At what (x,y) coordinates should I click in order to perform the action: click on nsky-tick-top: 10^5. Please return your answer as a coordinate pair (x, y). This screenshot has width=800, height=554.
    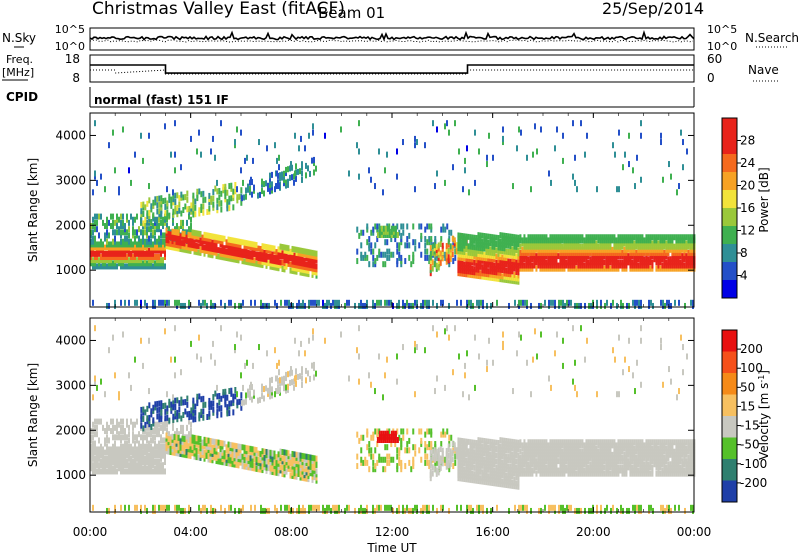
    Looking at the image, I should click on (70, 29).